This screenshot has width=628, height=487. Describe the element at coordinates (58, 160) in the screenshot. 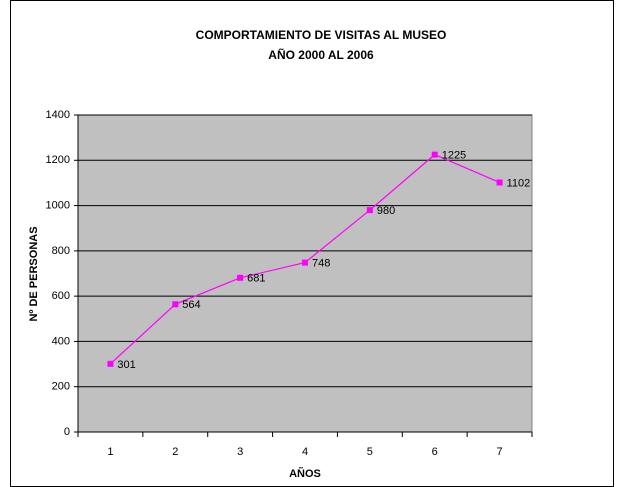

I see `y-tick-label: 1200` at that location.